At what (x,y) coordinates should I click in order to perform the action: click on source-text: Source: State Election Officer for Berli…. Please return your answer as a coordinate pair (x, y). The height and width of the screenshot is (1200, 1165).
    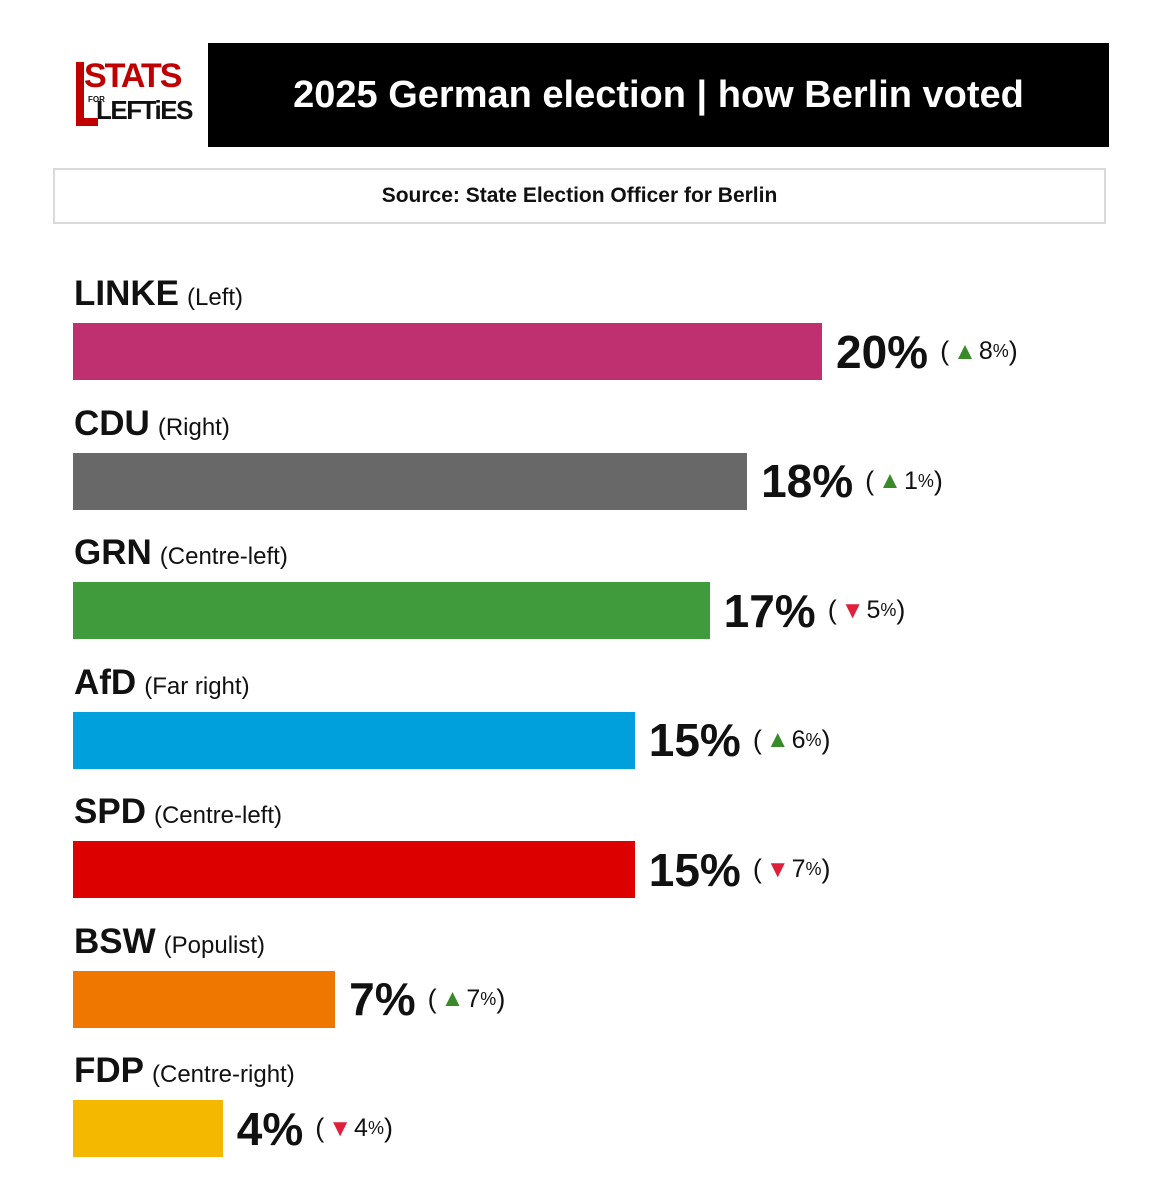
    Looking at the image, I should click on (579, 195).